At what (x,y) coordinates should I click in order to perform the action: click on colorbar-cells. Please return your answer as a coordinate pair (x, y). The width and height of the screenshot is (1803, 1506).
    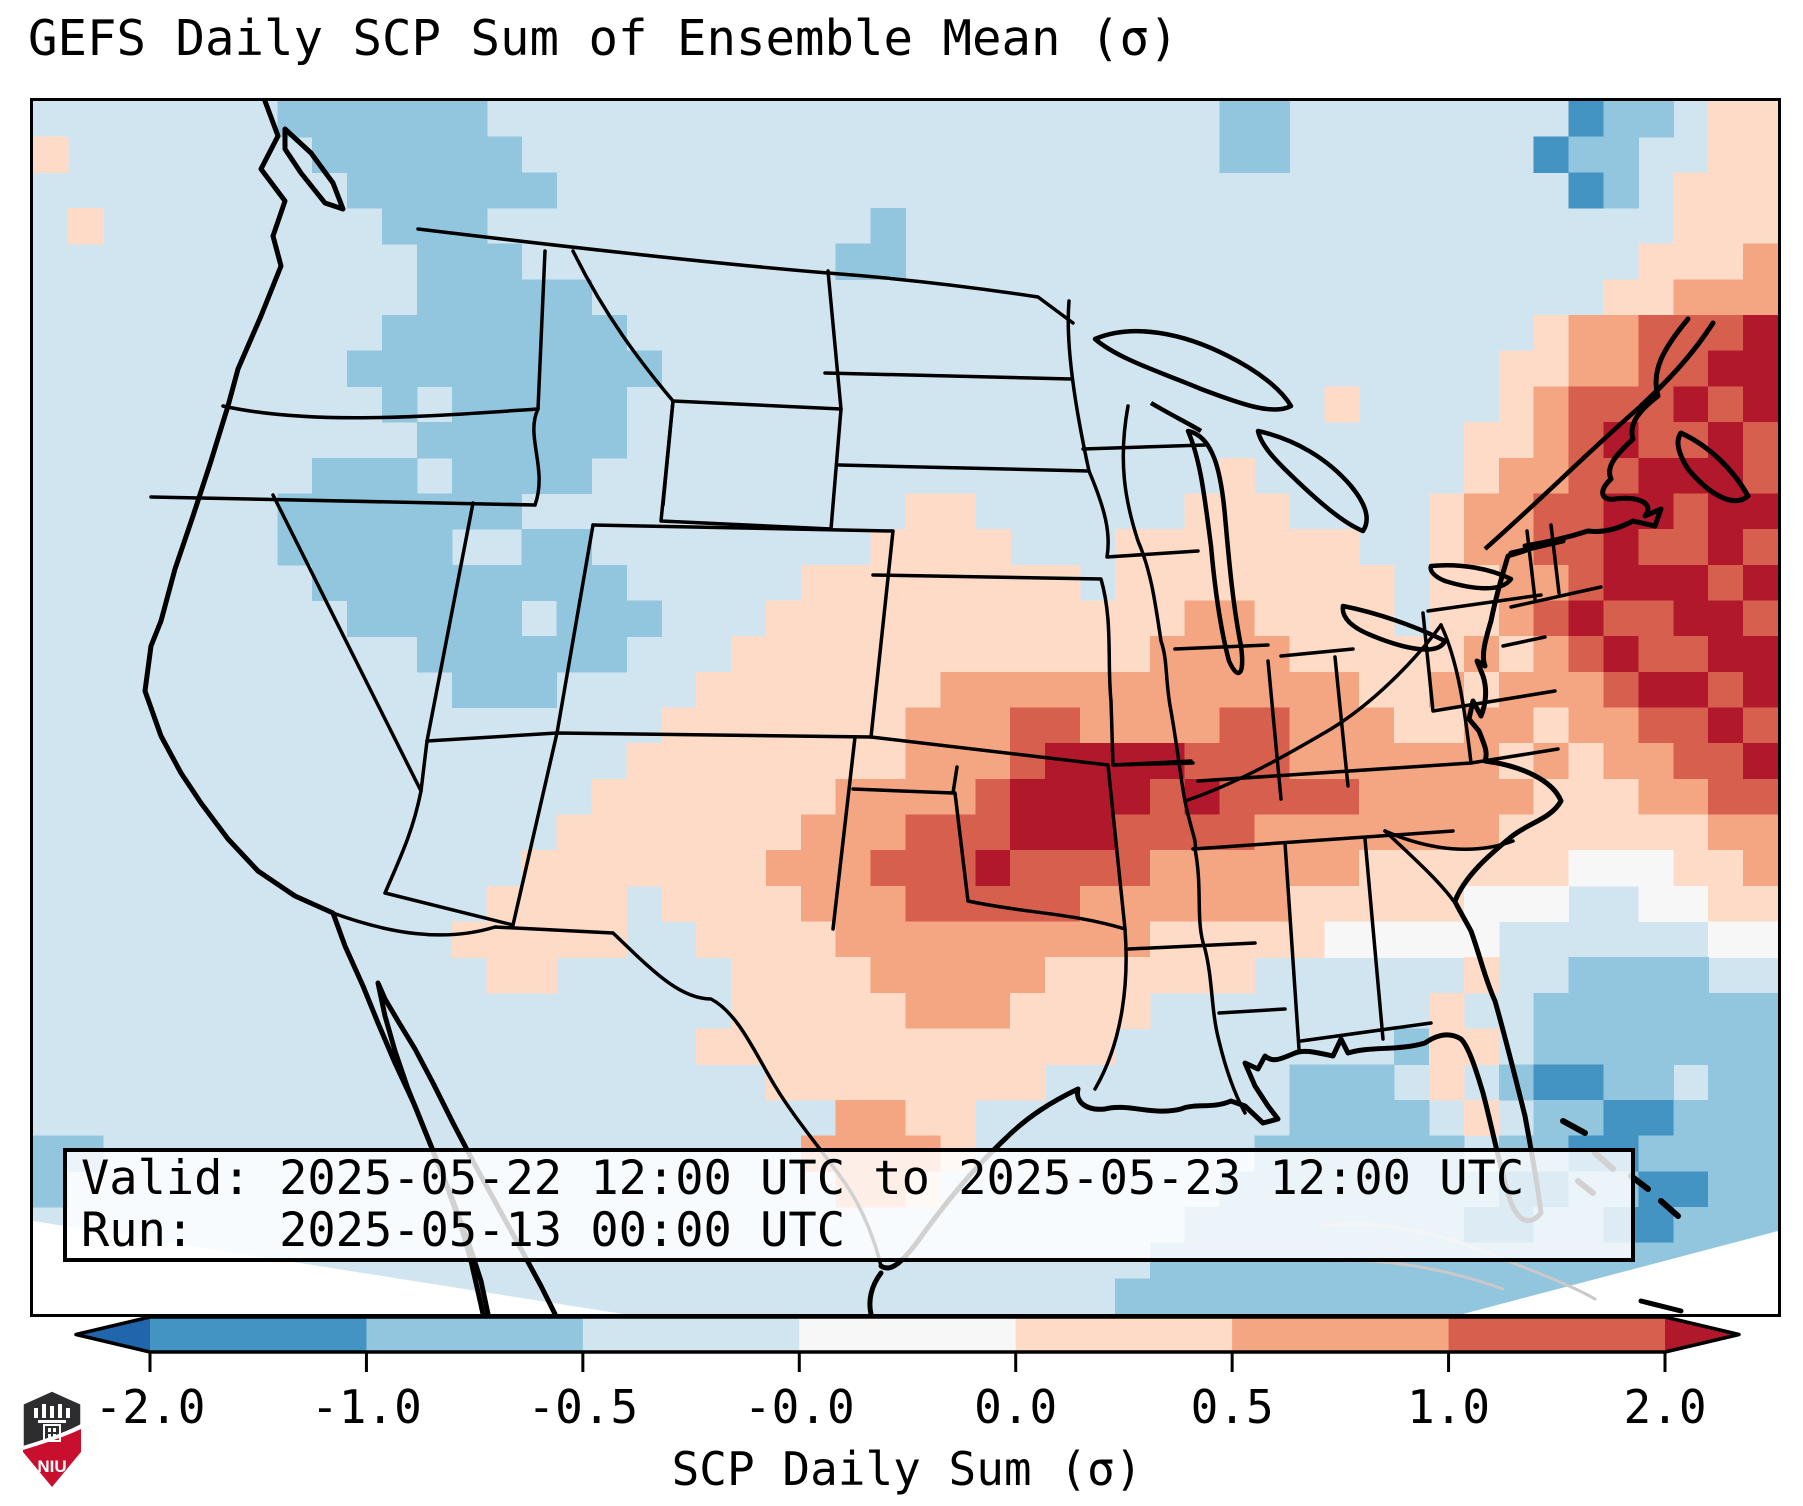
    Looking at the image, I should click on (907, 1334).